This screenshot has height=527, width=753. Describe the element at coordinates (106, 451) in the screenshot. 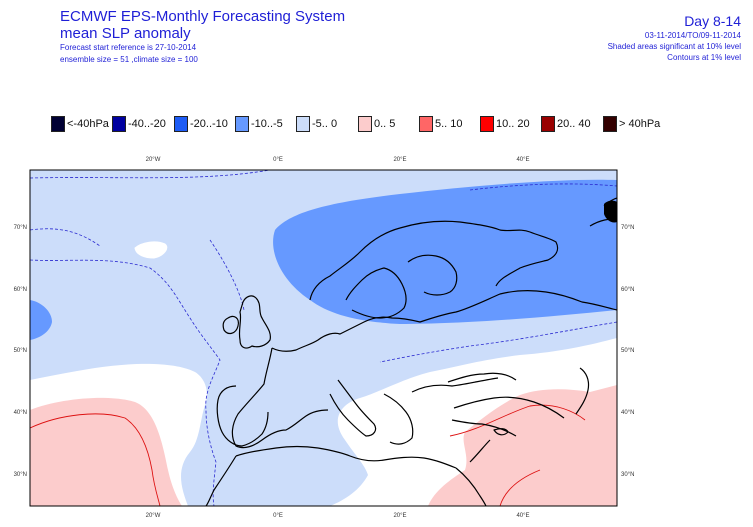

I see `anomaly-area-light-pink-southwest` at that location.